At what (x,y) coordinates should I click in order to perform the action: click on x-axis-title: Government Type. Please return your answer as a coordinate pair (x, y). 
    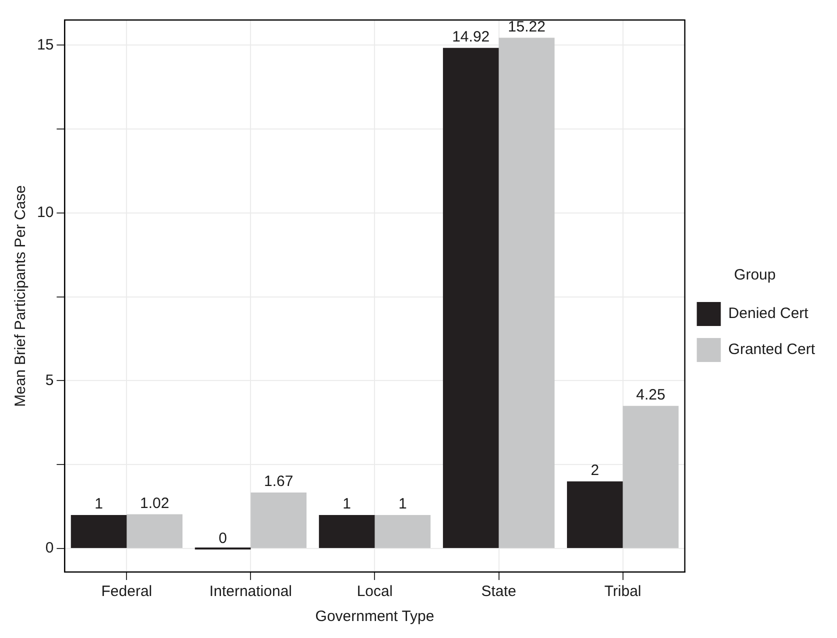
    Looking at the image, I should click on (374, 617).